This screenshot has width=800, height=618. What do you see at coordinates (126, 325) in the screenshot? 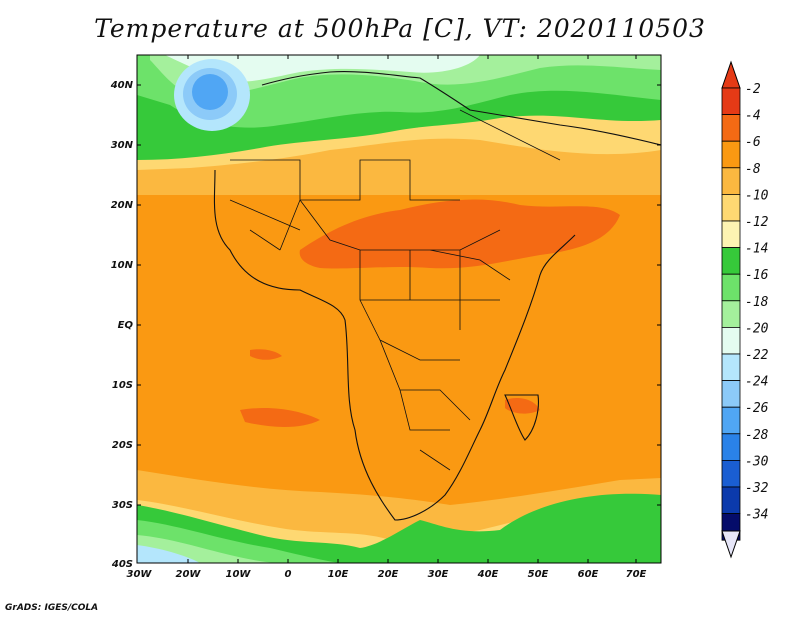
I see `lat-label: EQ` at bounding box center [126, 325].